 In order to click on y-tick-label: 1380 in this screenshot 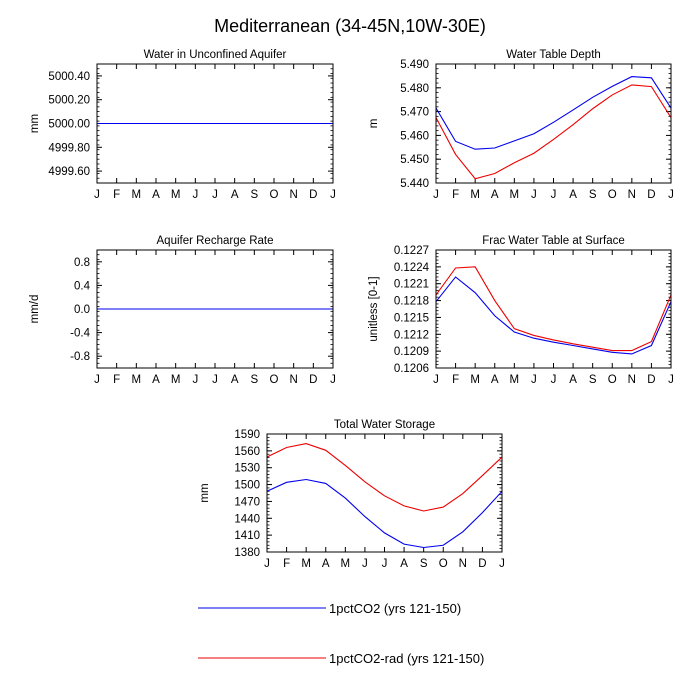, I will do `click(247, 553)`.